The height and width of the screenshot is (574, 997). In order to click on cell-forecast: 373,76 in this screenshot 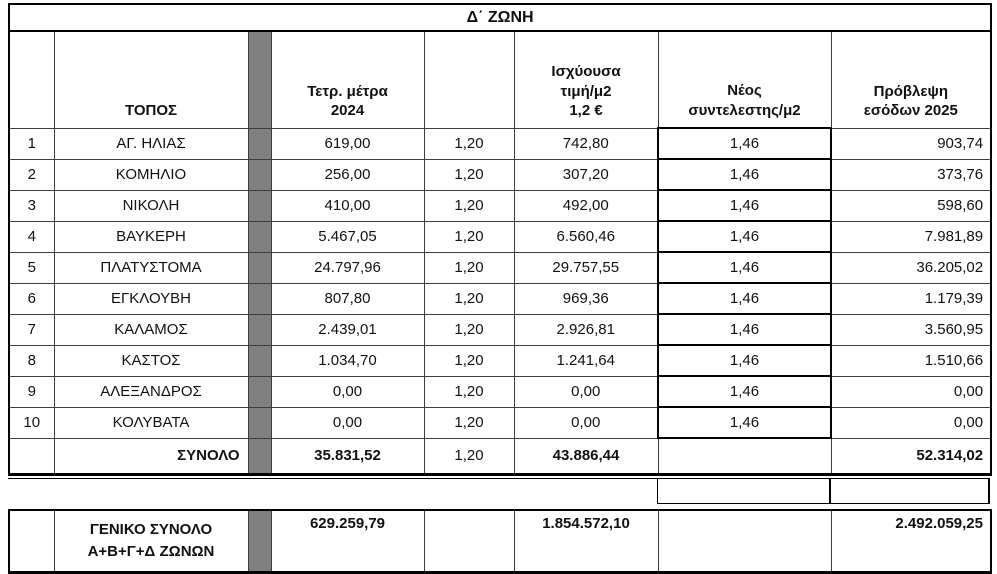, I will do `click(911, 174)`.